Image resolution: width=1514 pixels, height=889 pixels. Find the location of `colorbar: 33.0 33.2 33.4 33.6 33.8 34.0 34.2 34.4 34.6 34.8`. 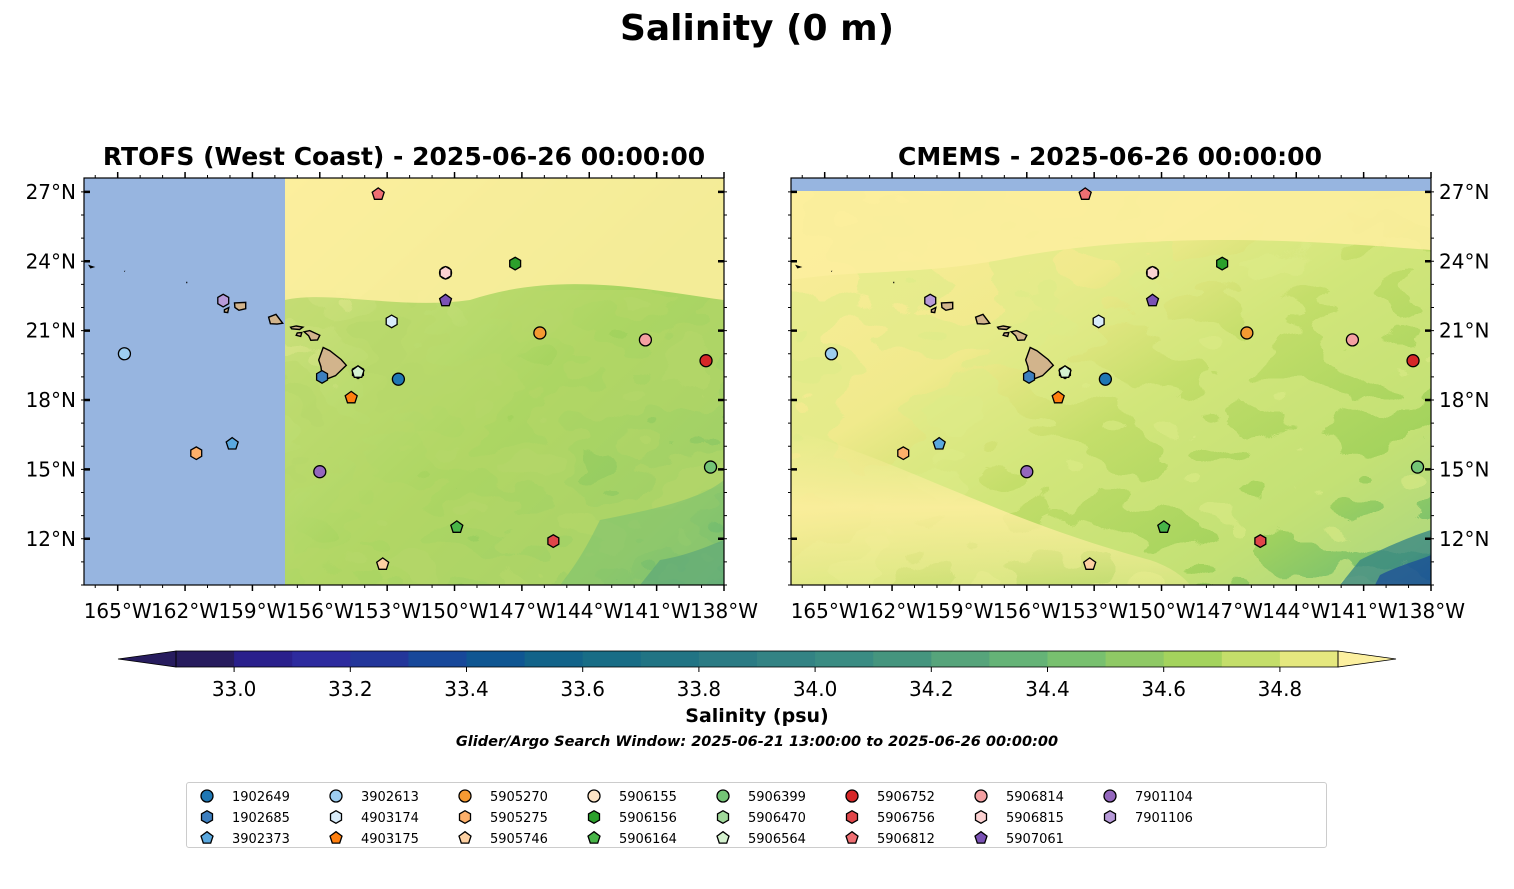

colorbar: 33.0 33.2 33.4 33.6 33.8 34.0 34.2 34.4 34.6 34.8 is located at coordinates (757, 675).